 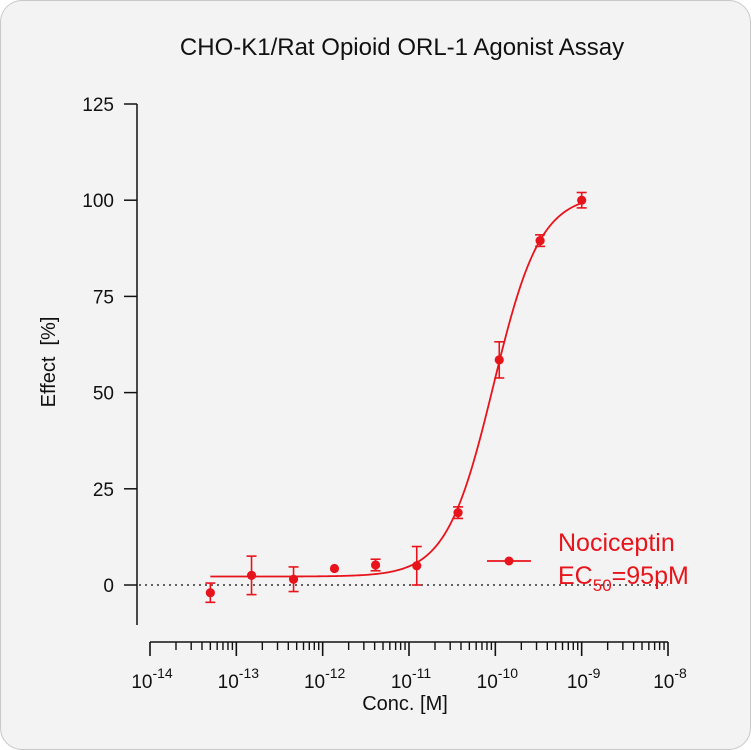 What do you see at coordinates (498, 679) in the screenshot?
I see `x-tick-label: 10⁻¹⁰` at bounding box center [498, 679].